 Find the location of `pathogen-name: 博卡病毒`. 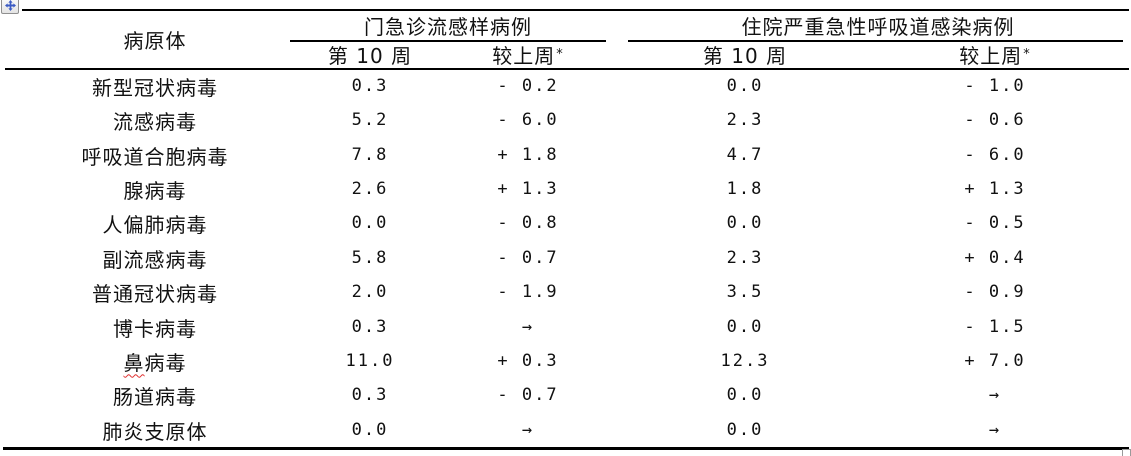

pathogen-name: 博卡病毒 is located at coordinates (155, 328).